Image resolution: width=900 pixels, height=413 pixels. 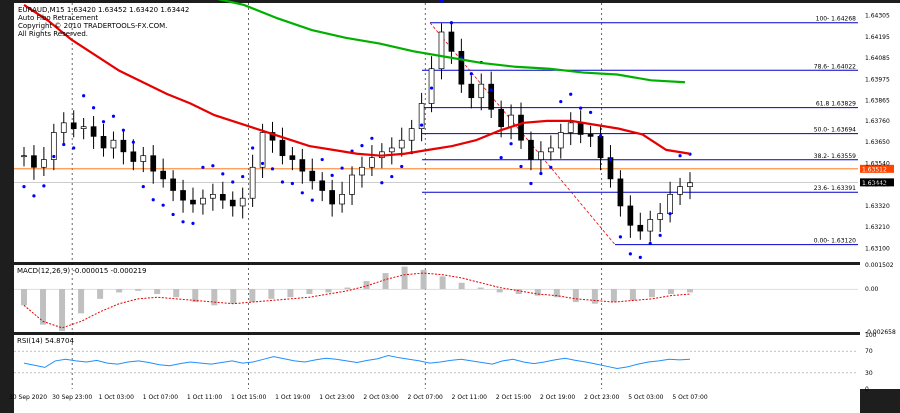 What do you see at coordinates (872, 289) in the screenshot?
I see `macd-tick: 0.00` at bounding box center [872, 289].